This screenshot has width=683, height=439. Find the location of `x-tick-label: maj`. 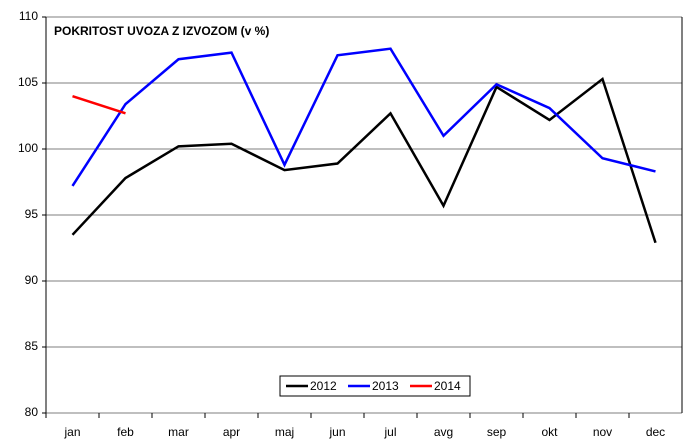

x-tick-label: maj is located at coordinates (284, 432).